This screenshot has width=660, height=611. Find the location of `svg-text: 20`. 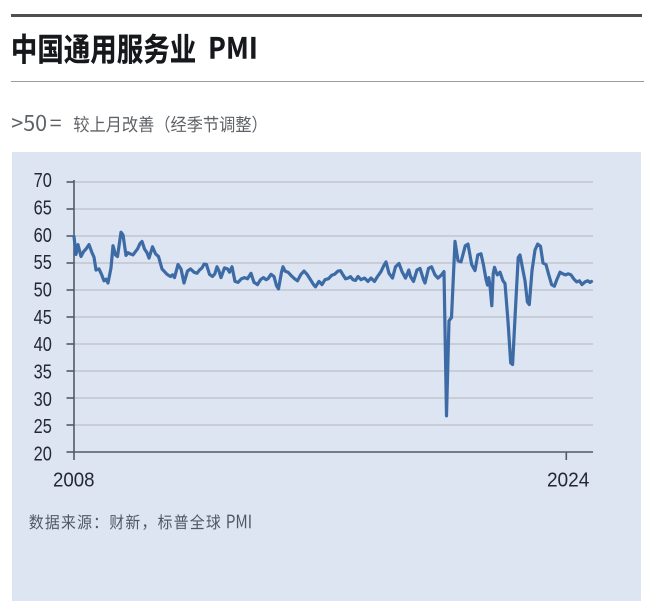

svg-text: 20 is located at coordinates (43, 454).